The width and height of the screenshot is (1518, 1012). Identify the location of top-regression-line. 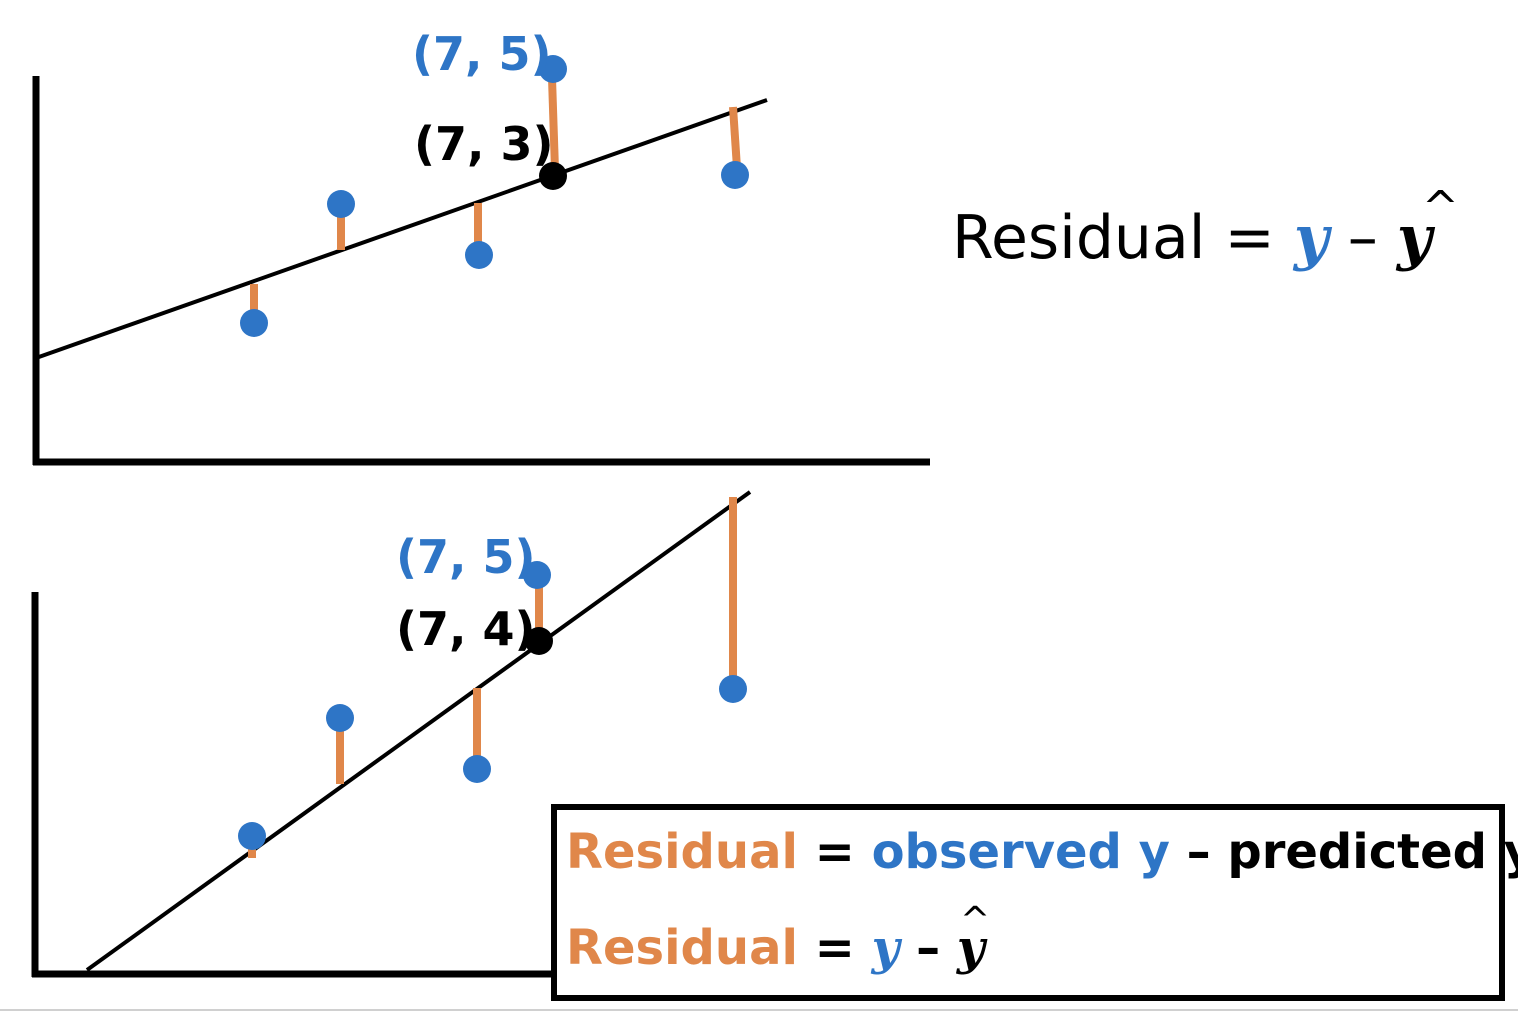
(401, 229).